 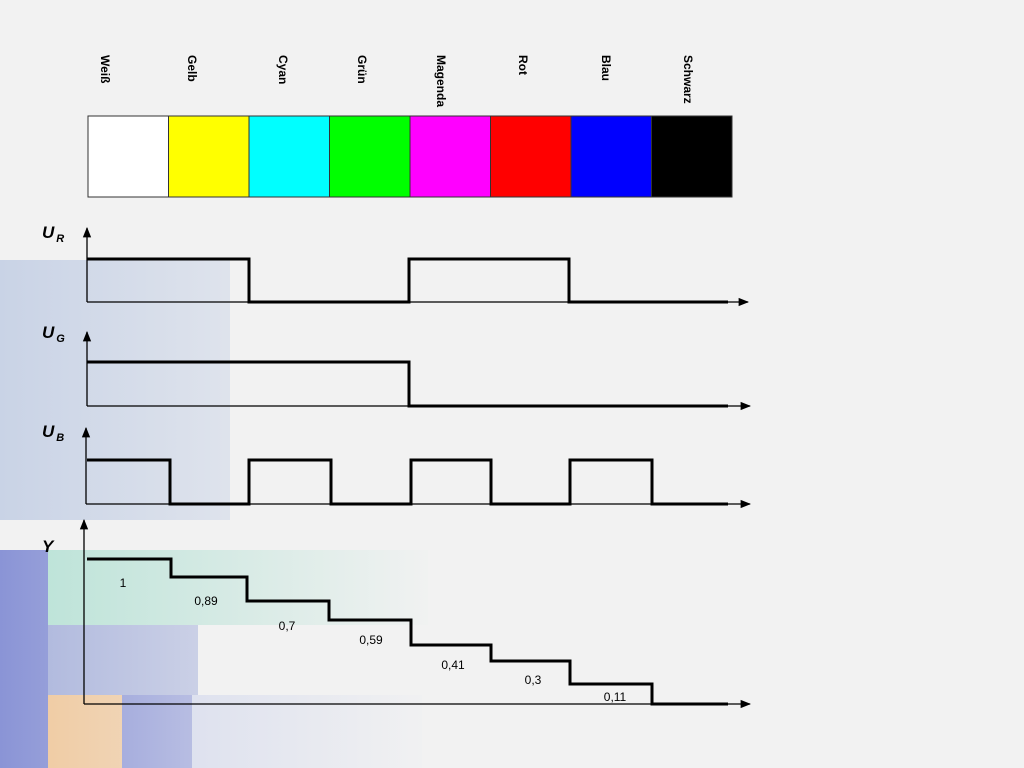 What do you see at coordinates (370, 156) in the screenshot?
I see `bar-green` at bounding box center [370, 156].